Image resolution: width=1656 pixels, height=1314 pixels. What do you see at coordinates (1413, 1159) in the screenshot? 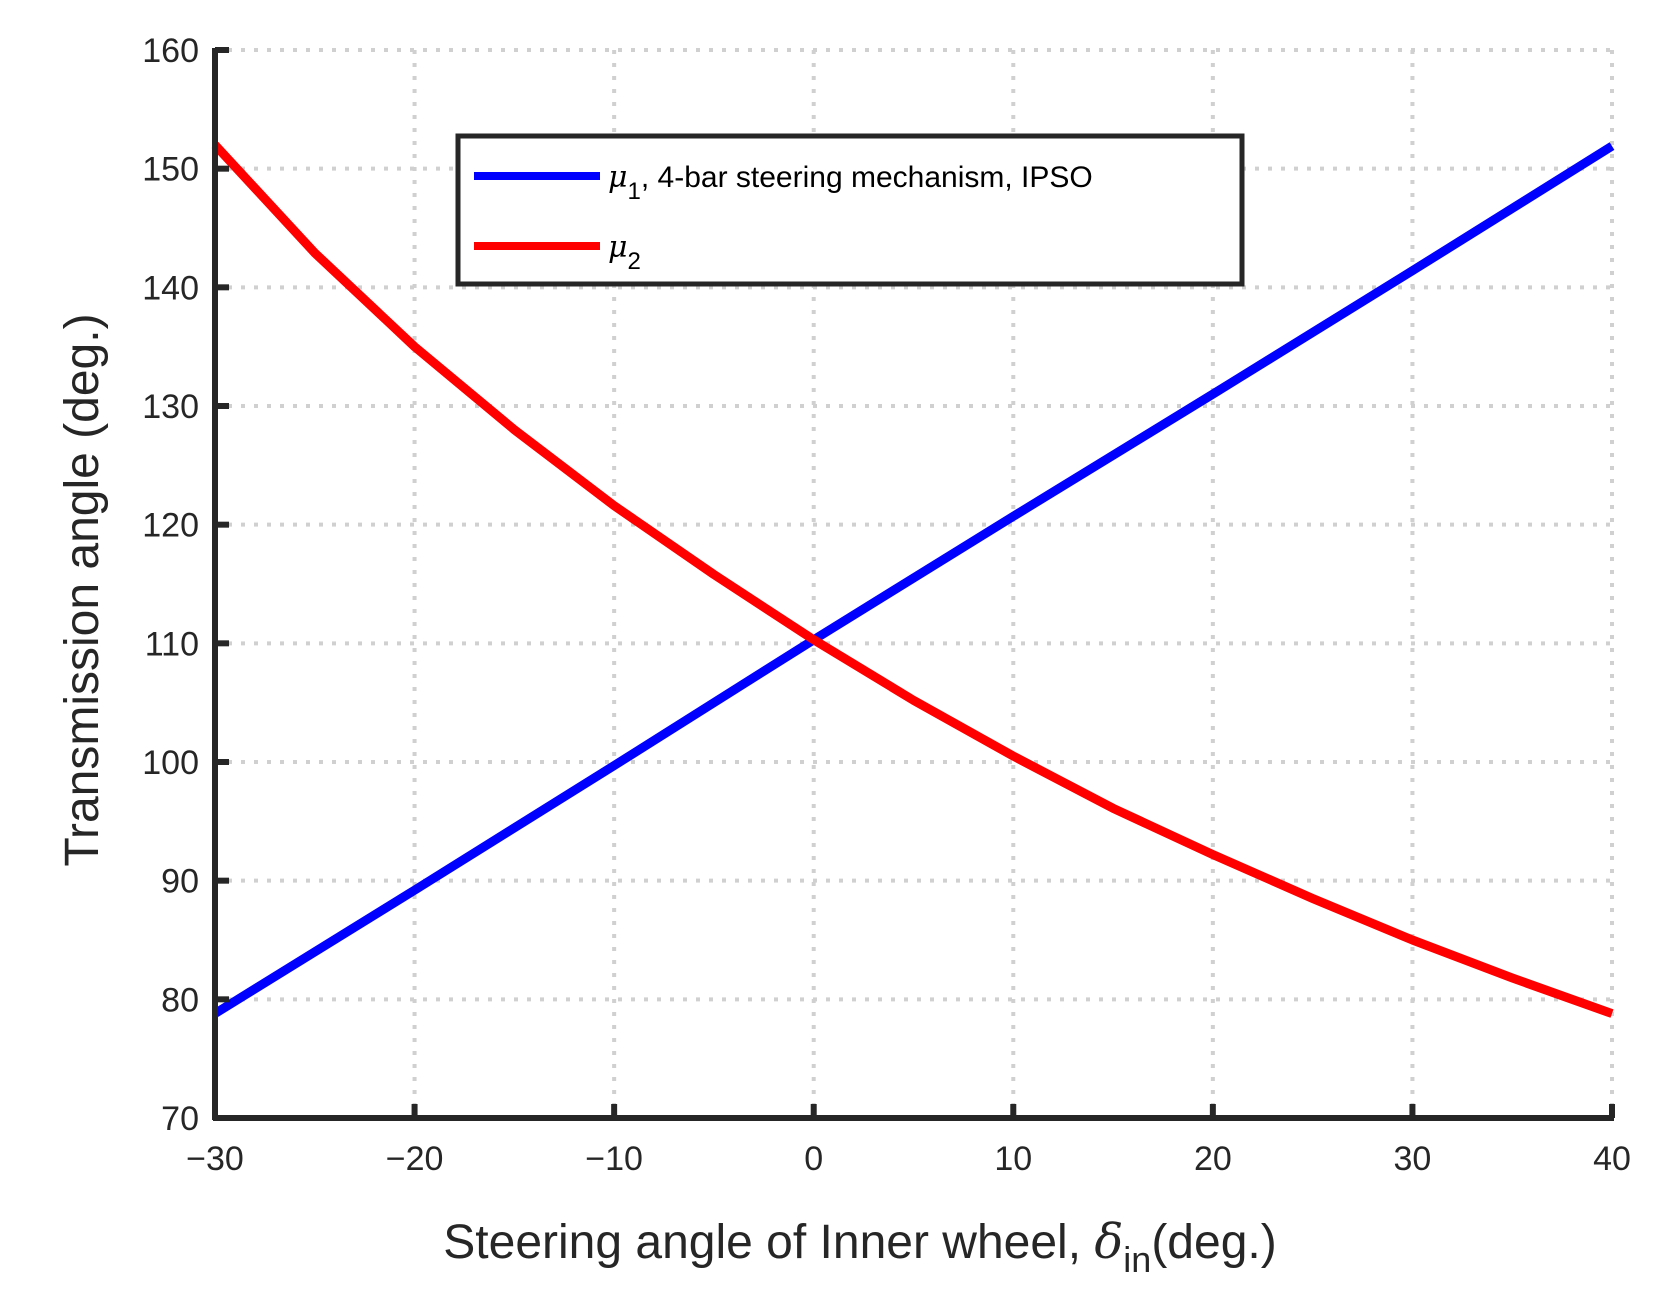
I see `x-tick-label: 30` at bounding box center [1413, 1159].